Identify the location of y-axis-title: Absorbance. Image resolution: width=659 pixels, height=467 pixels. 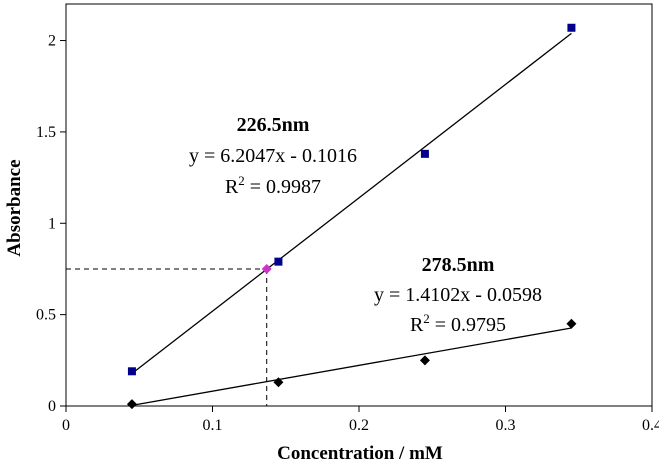
(14, 207).